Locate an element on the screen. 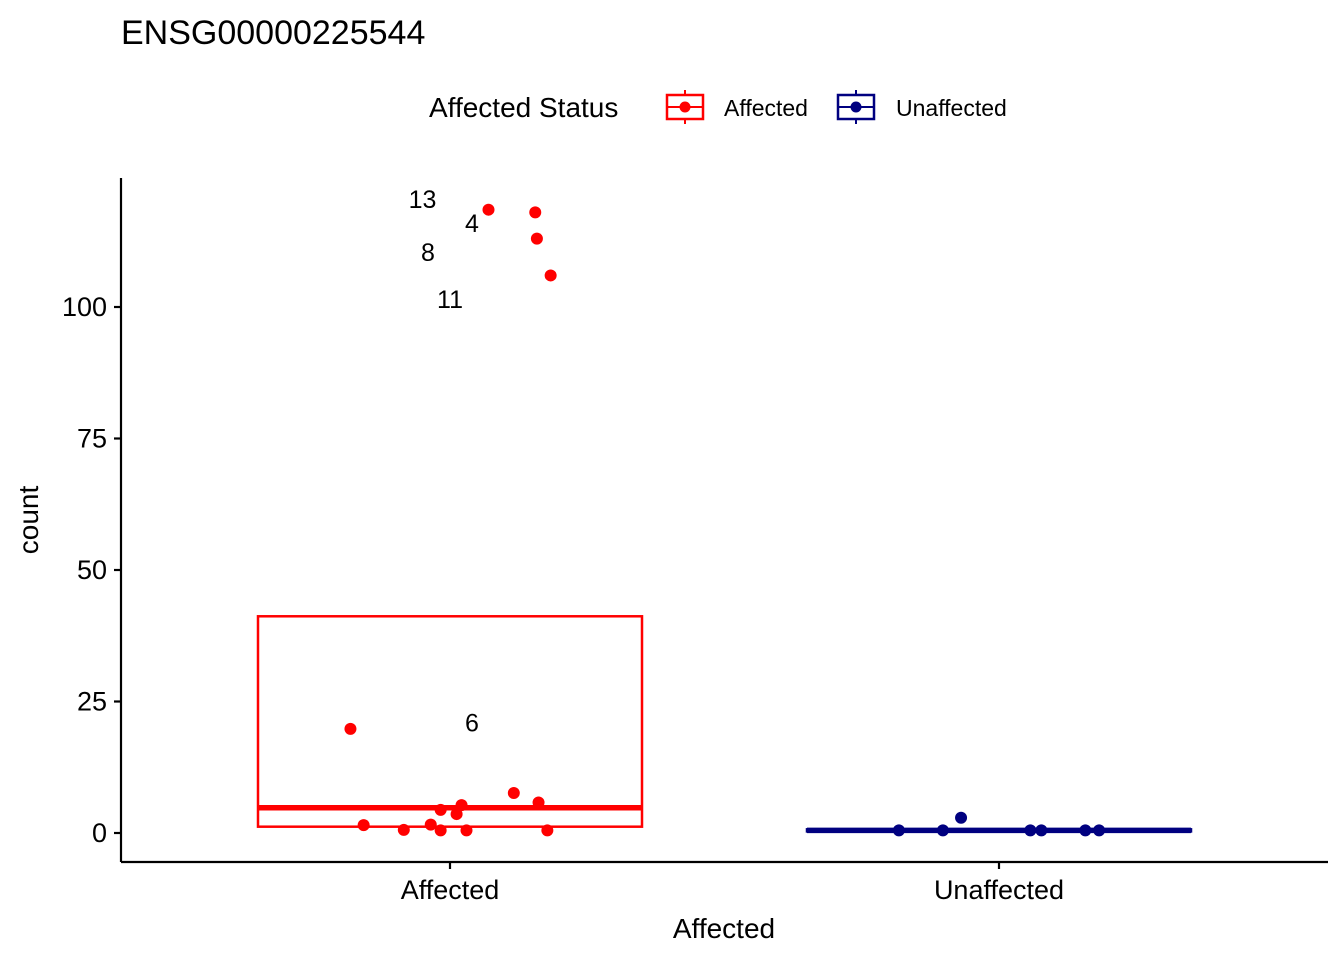 Image resolution: width=1344 pixels, height=960 pixels. x-tick-label: Affected is located at coordinates (450, 890).